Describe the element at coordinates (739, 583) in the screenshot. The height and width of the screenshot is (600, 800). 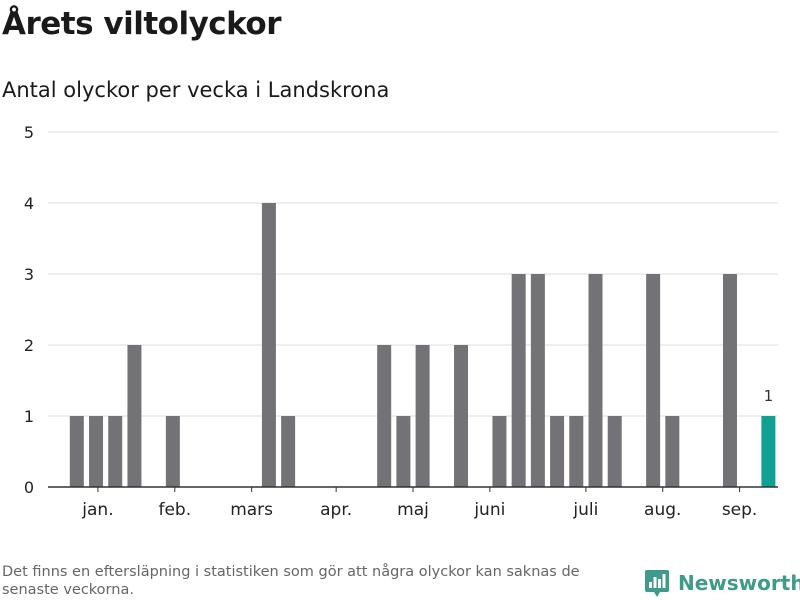
I see `brand-name: Newsworthy` at that location.